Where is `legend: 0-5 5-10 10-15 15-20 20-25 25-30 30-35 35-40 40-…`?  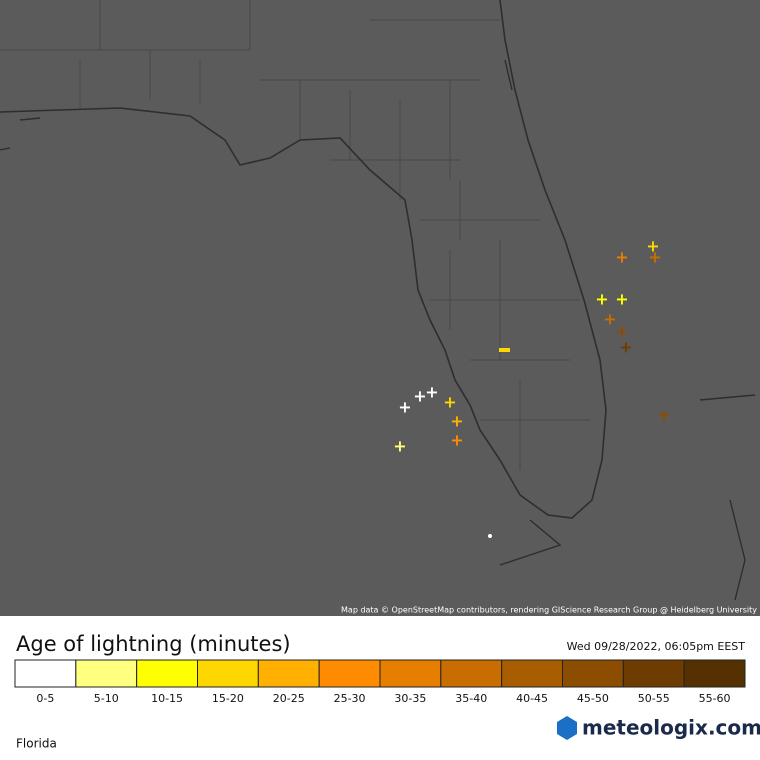
legend: 0-5 5-10 10-15 15-20 20-25 25-30 30-35 35-40 40-… is located at coordinates (380, 682).